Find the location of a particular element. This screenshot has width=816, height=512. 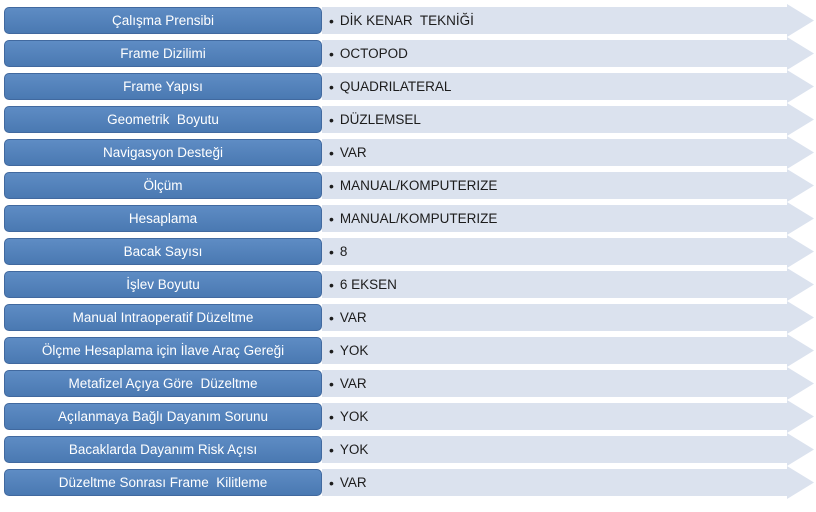

row-label: Metafizel Açıya Göre Düzeltme is located at coordinates (163, 383).